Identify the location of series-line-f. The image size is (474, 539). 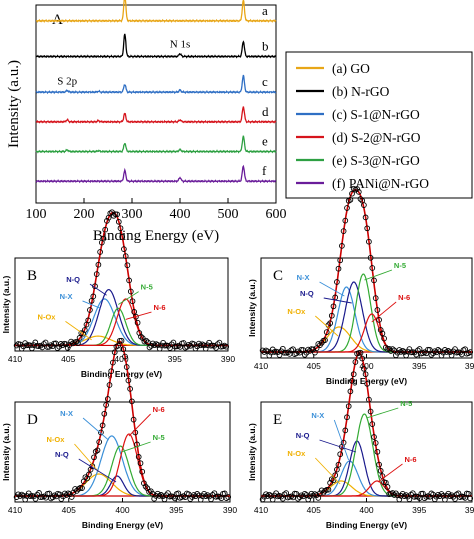
(156, 174).